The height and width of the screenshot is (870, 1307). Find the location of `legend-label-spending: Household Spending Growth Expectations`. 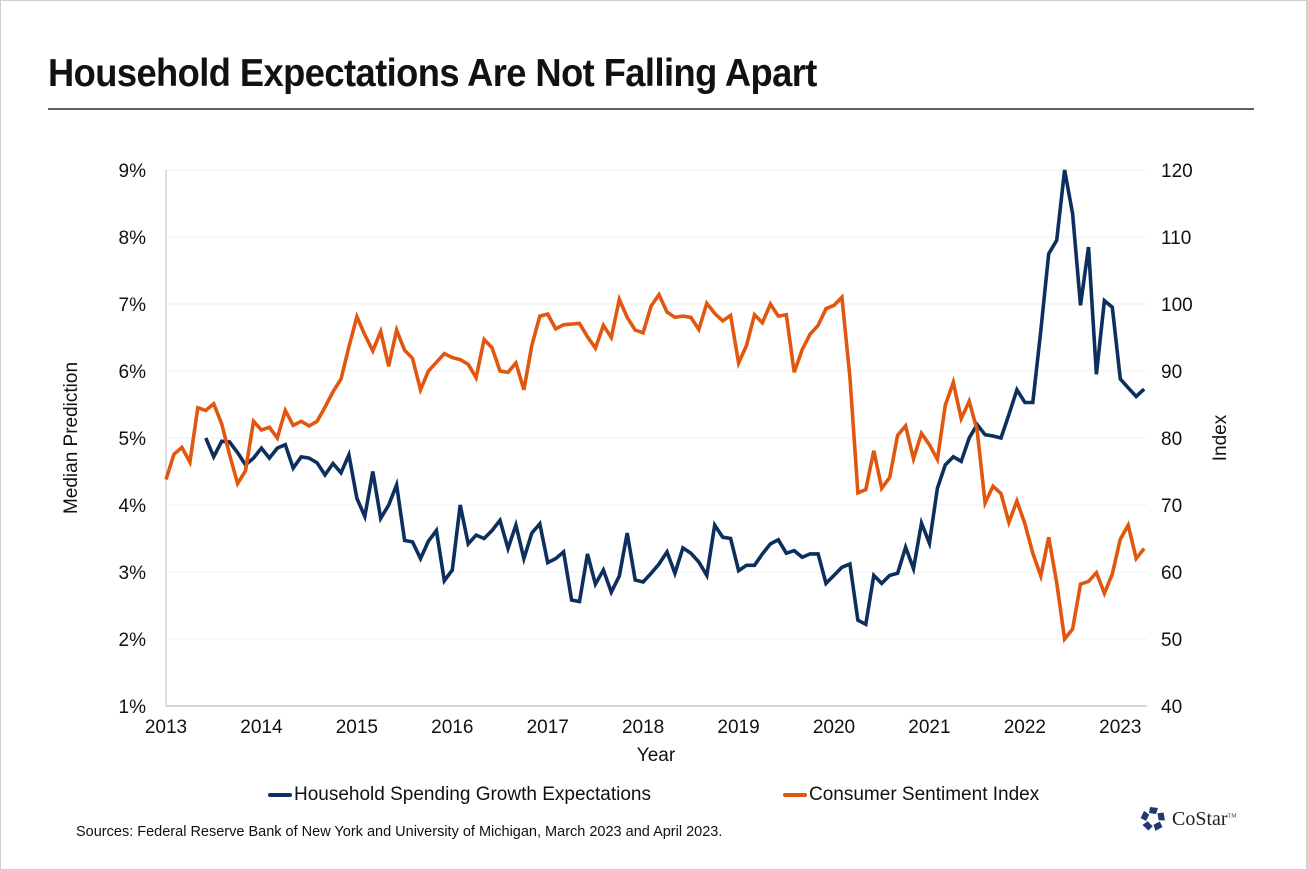

legend-label-spending: Household Spending Growth Expectations is located at coordinates (473, 794).